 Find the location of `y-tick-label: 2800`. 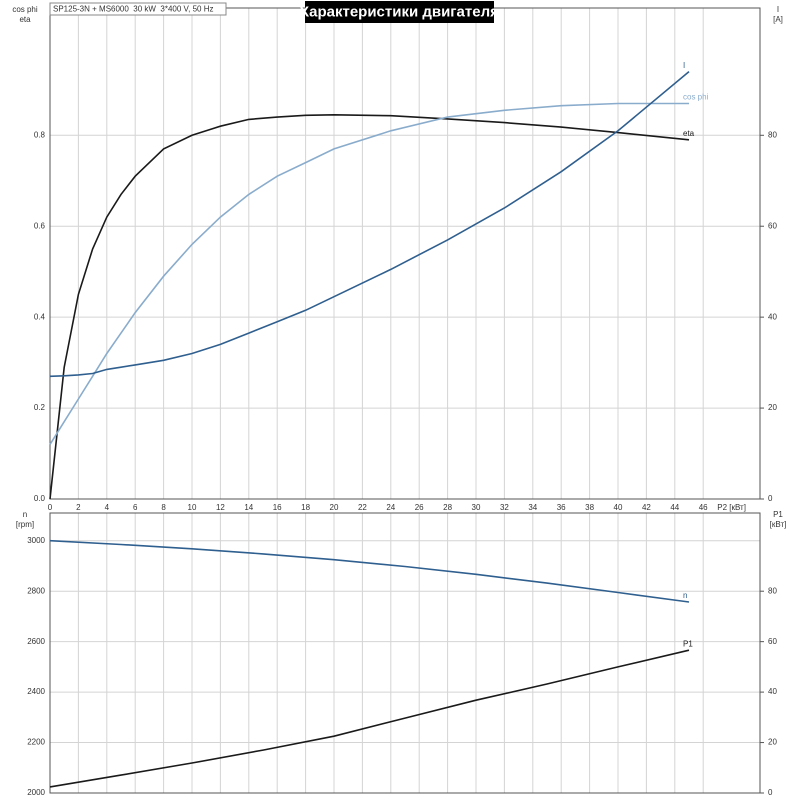

y-tick-label: 2800 is located at coordinates (36, 590).